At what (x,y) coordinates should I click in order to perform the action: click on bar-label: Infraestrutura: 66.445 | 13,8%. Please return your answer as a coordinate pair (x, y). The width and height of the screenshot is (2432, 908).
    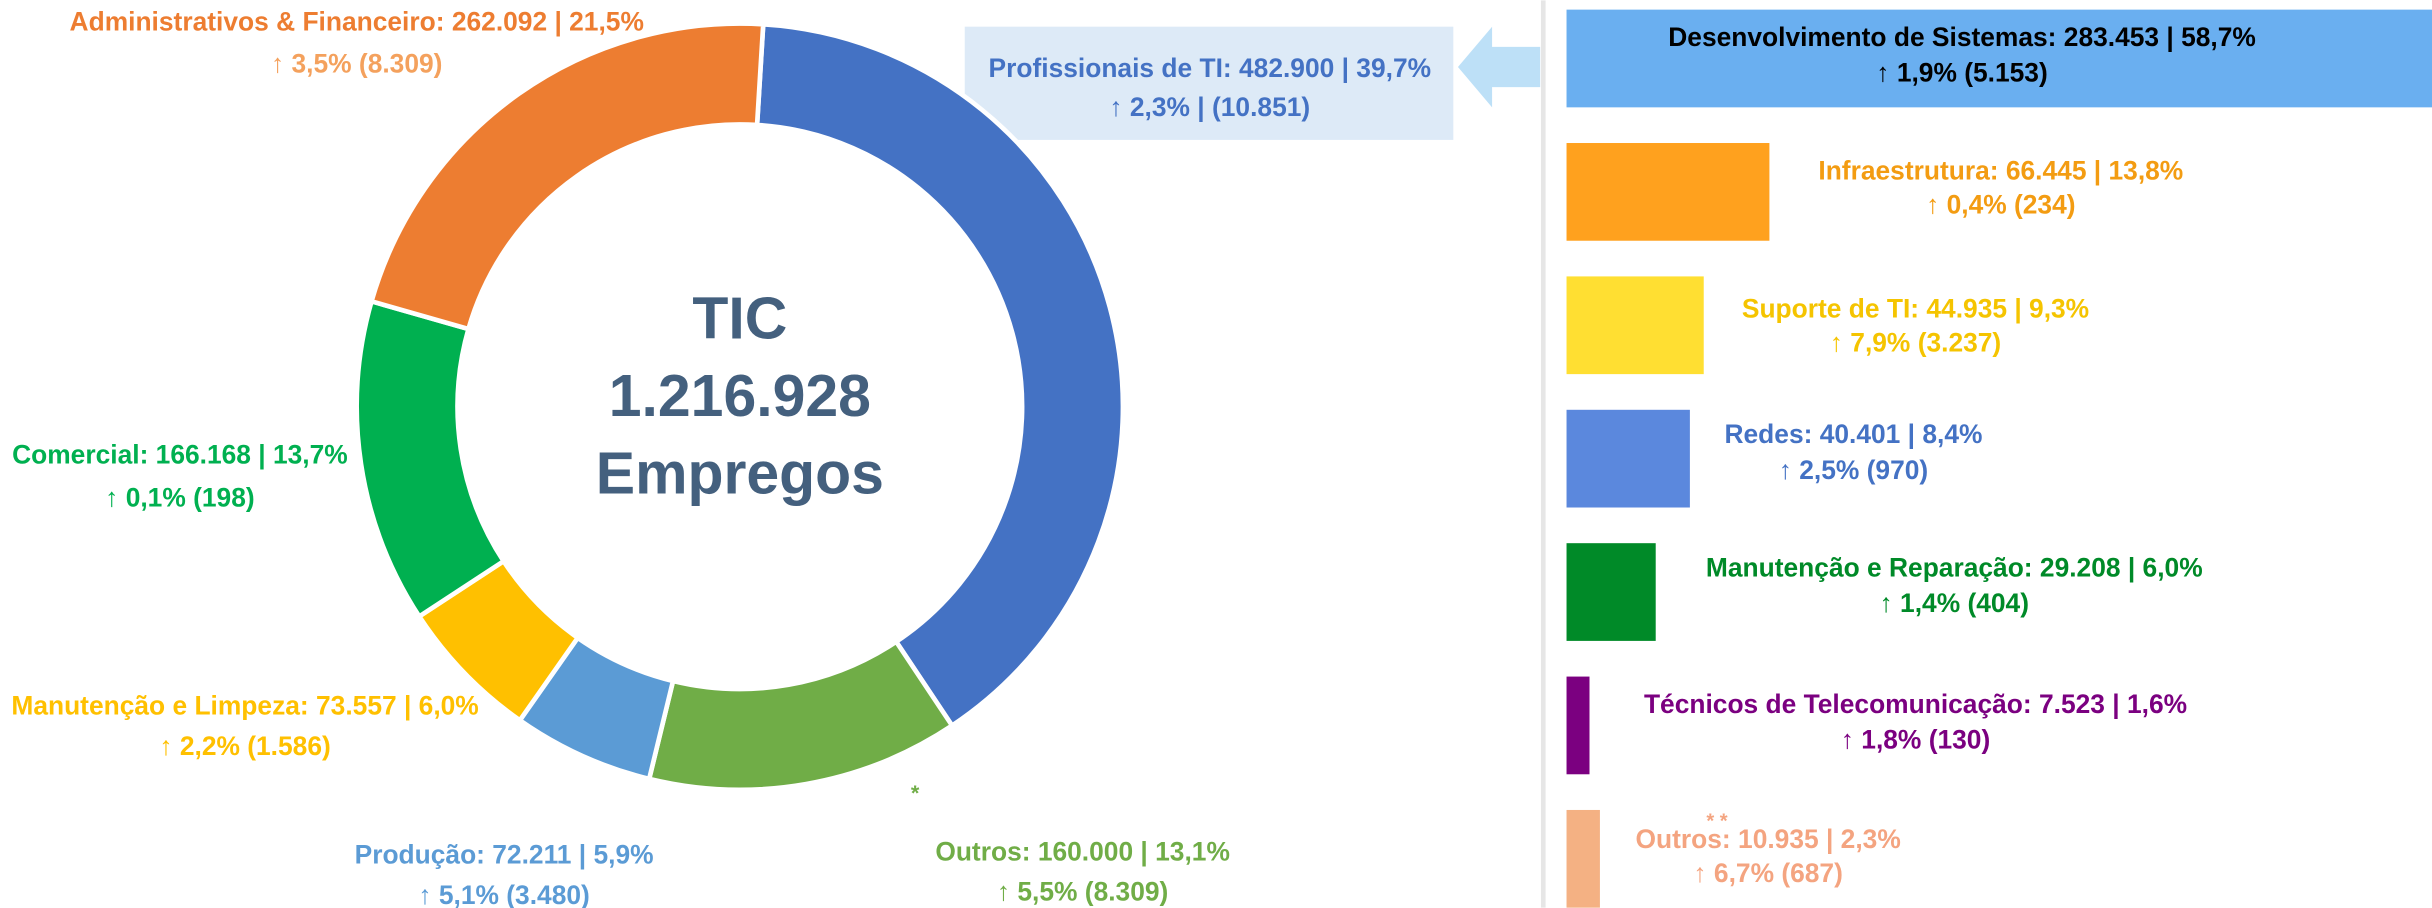
    Looking at the image, I should click on (2000, 170).